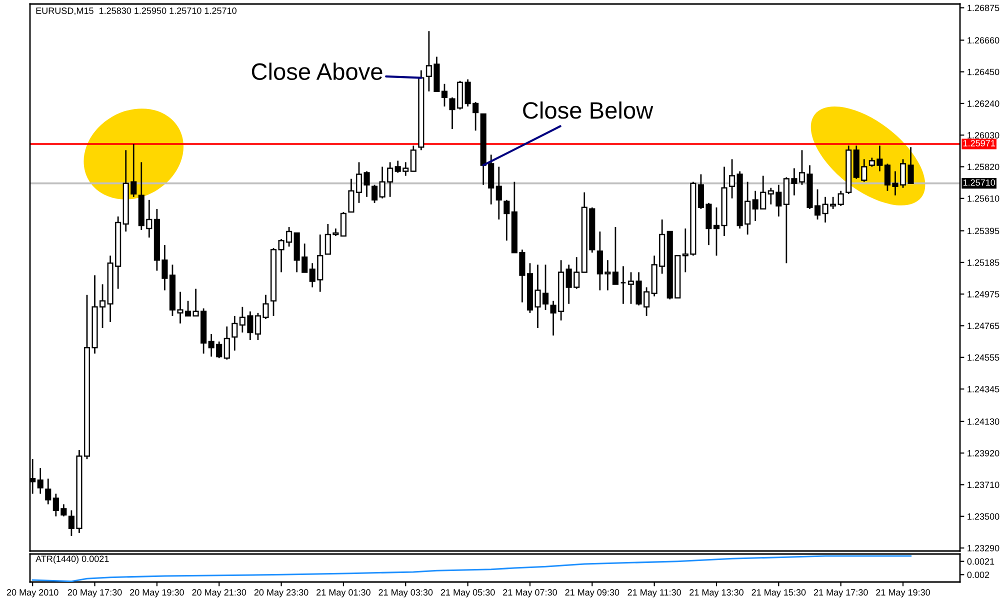 The height and width of the screenshot is (600, 1000). I want to click on y-tick-label: 1.26030, so click(984, 135).